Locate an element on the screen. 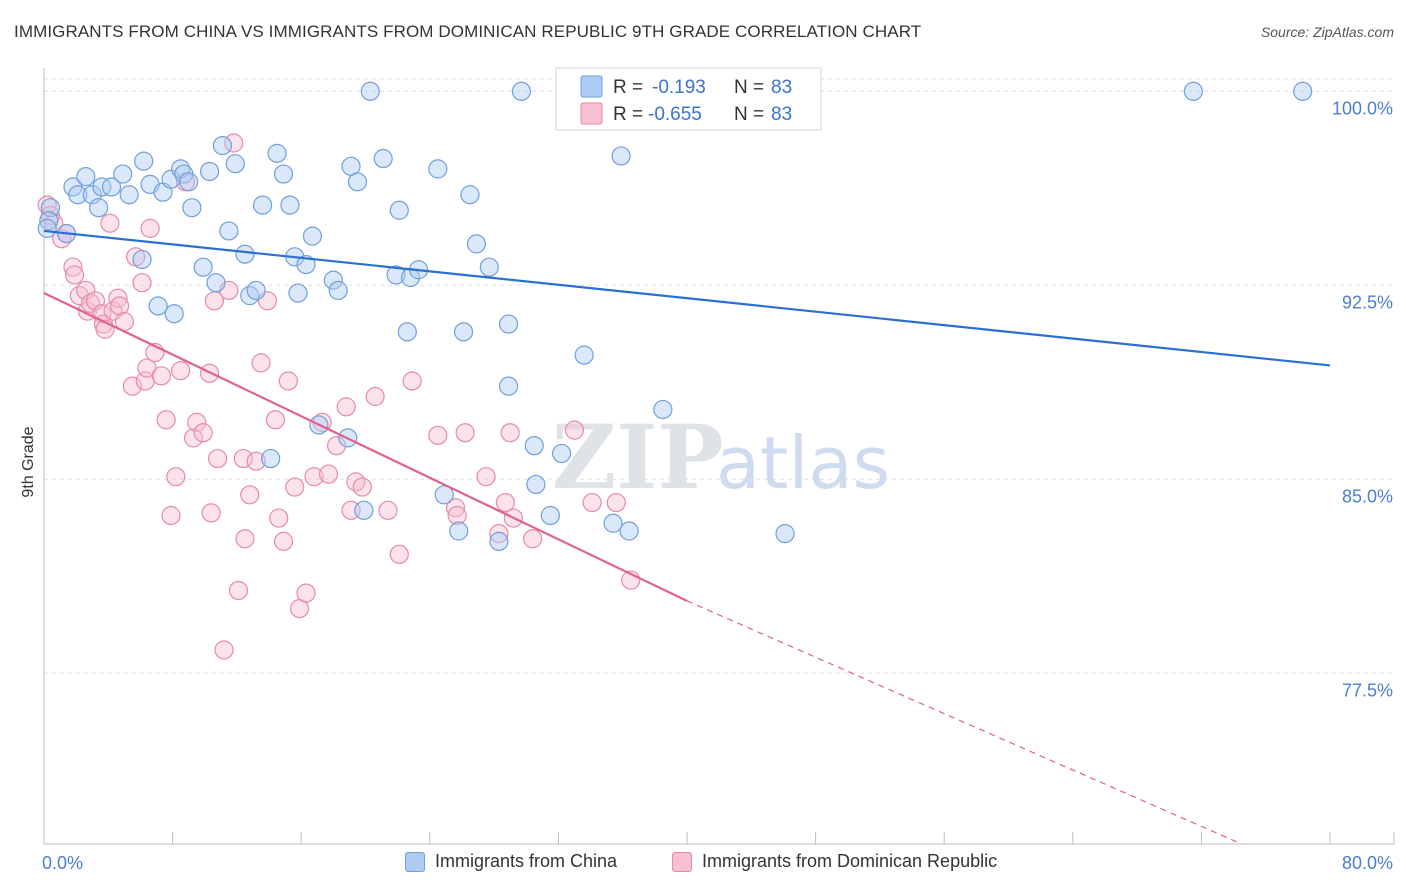 The height and width of the screenshot is (892, 1406). legend-dom-r-value: -0.655 is located at coordinates (675, 114).